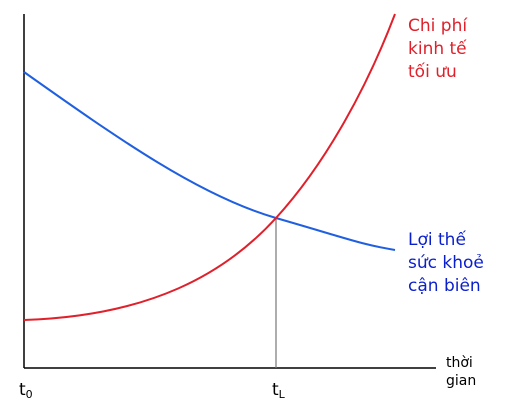  I want to click on subscript: 0, so click(29, 394).